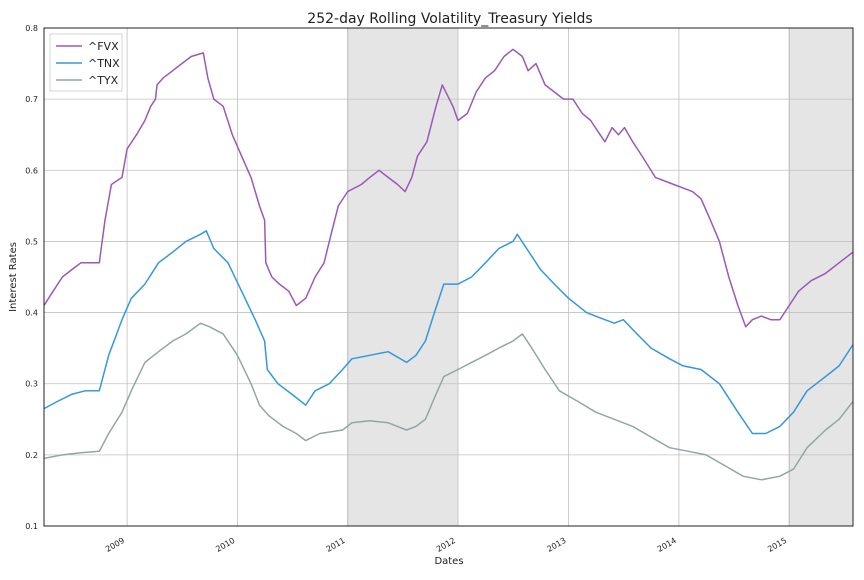 The width and height of the screenshot is (864, 580). I want to click on x-axis-label: Dates, so click(448, 561).